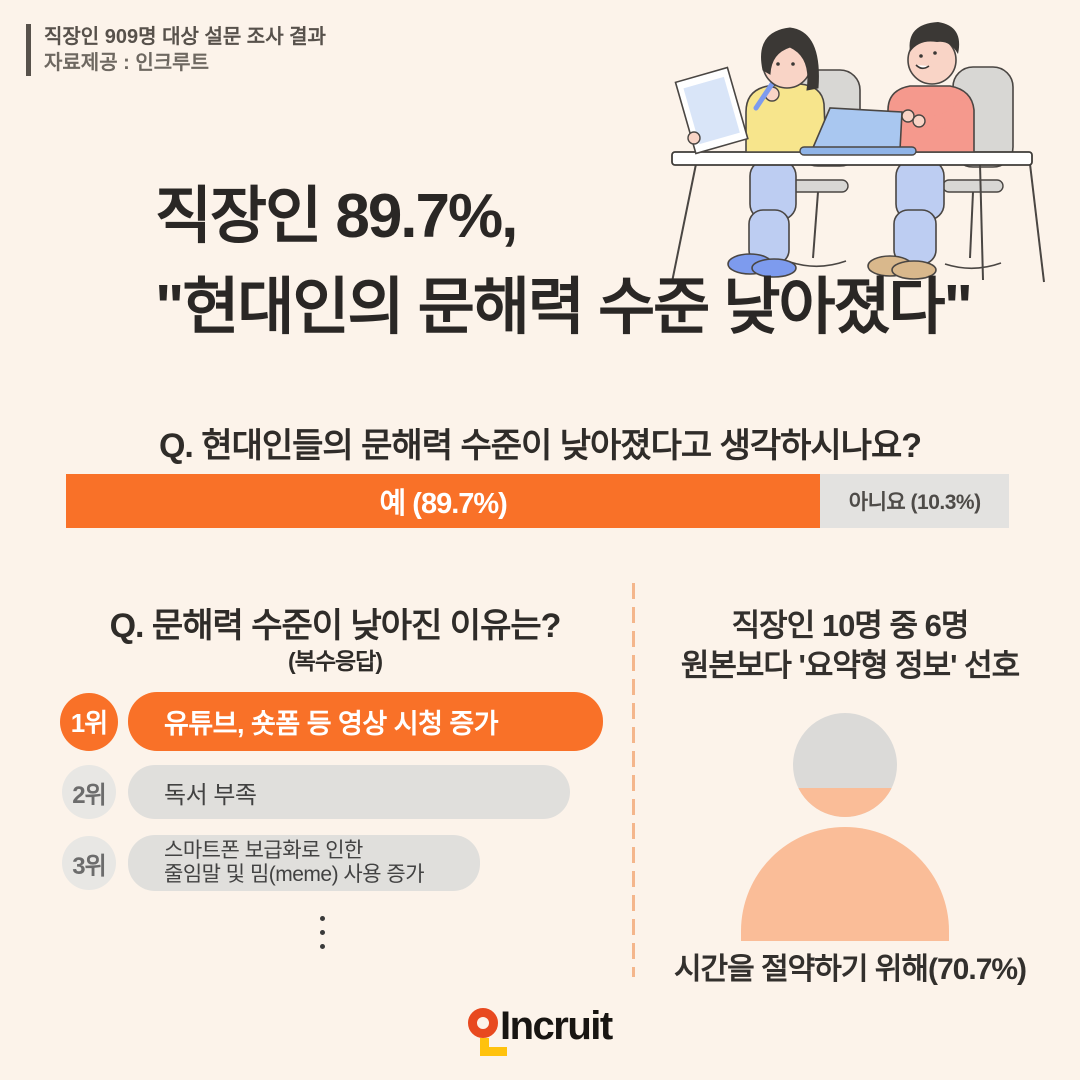  What do you see at coordinates (564, 307) in the screenshot?
I see `title-line-2: "현대인의 문해력 수준 낮아졌다"` at bounding box center [564, 307].